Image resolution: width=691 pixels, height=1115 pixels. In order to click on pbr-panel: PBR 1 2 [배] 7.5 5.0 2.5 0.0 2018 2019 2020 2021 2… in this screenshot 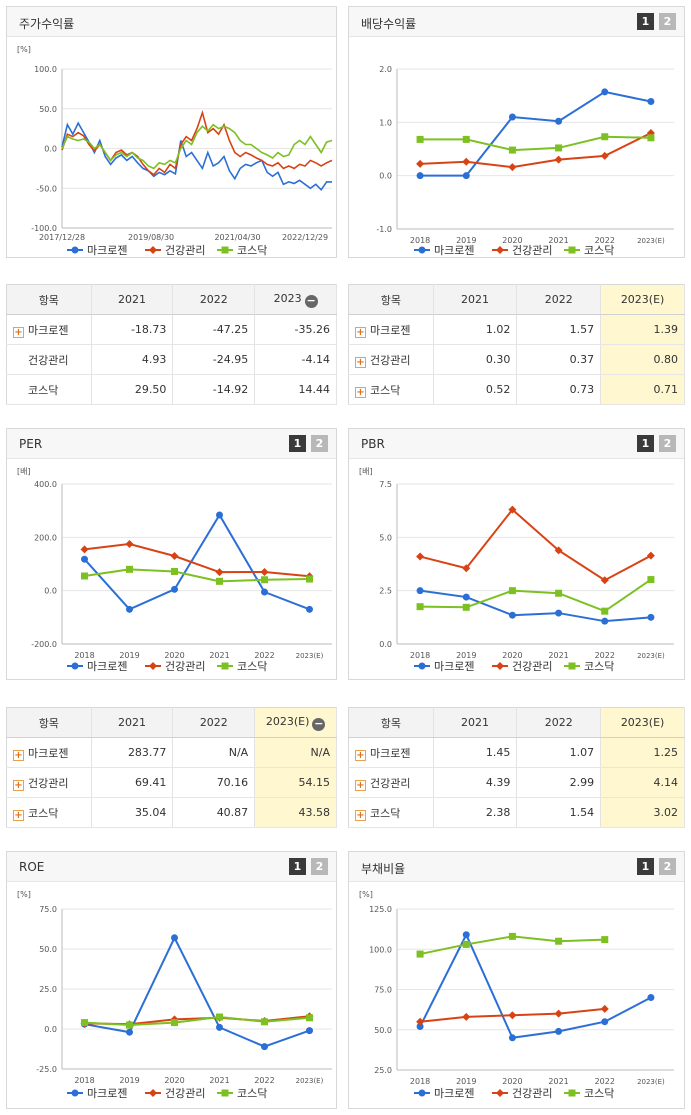, I will do `click(516, 554)`.